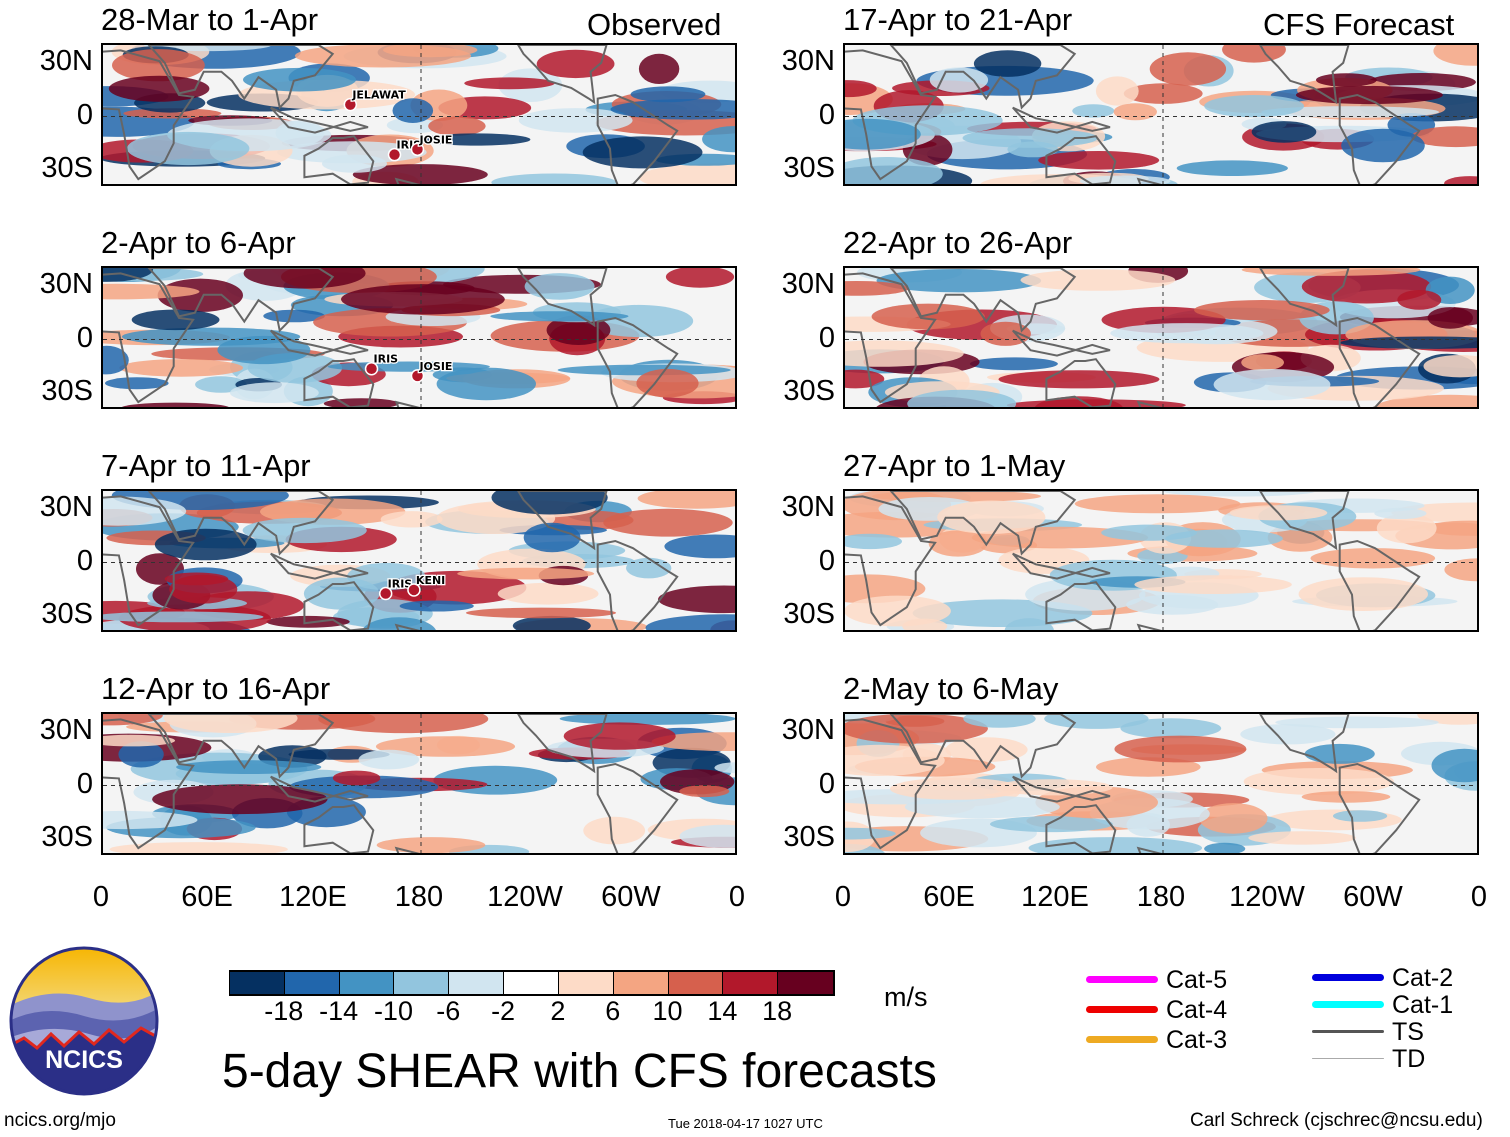  I want to click on storm-label: IRIS, so click(386, 359).